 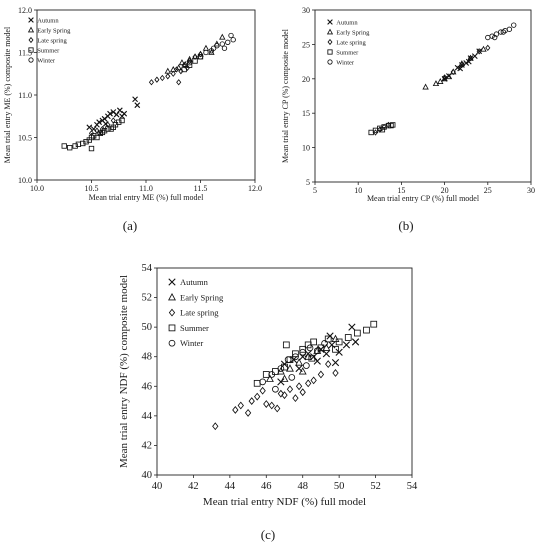 What do you see at coordinates (147, 268) in the screenshot?
I see `y-tick-label-c: 54` at bounding box center [147, 268].